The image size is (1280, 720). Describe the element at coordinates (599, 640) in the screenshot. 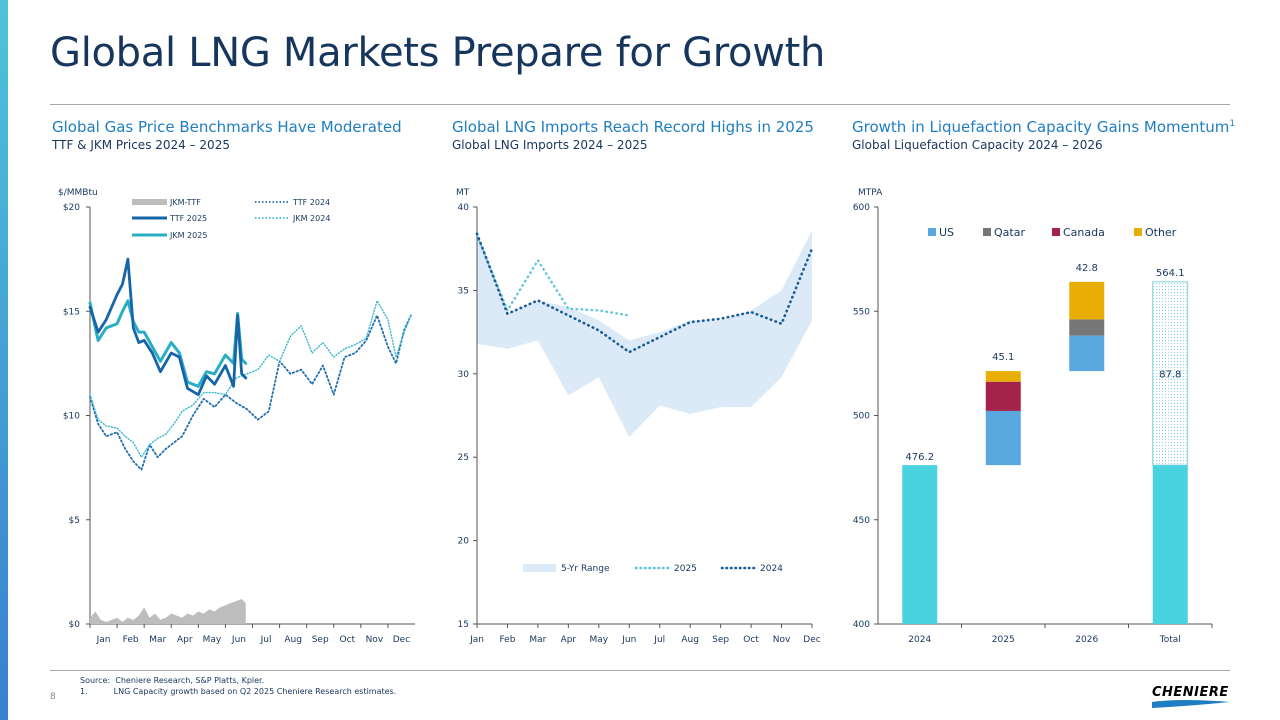

I see `chart2-x-tick-label: May` at that location.